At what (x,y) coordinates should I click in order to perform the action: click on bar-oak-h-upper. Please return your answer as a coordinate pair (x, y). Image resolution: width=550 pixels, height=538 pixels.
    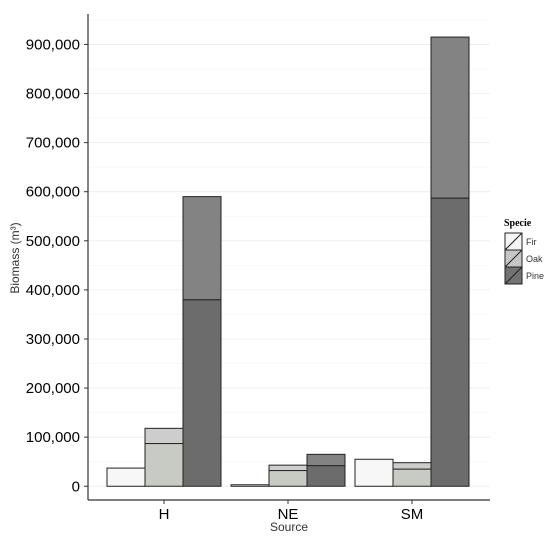
    Looking at the image, I should click on (164, 436).